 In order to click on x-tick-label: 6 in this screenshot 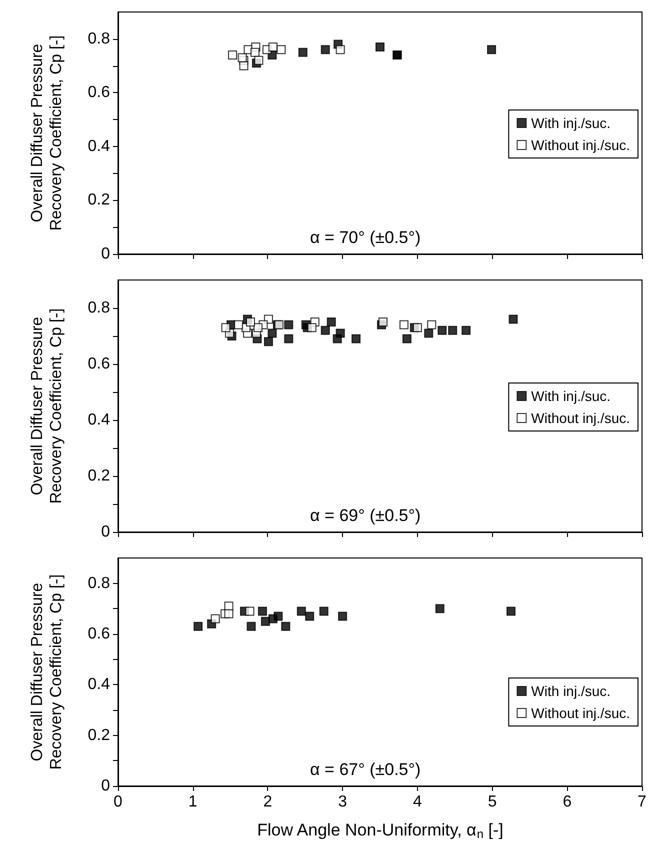, I will do `click(567, 802)`.